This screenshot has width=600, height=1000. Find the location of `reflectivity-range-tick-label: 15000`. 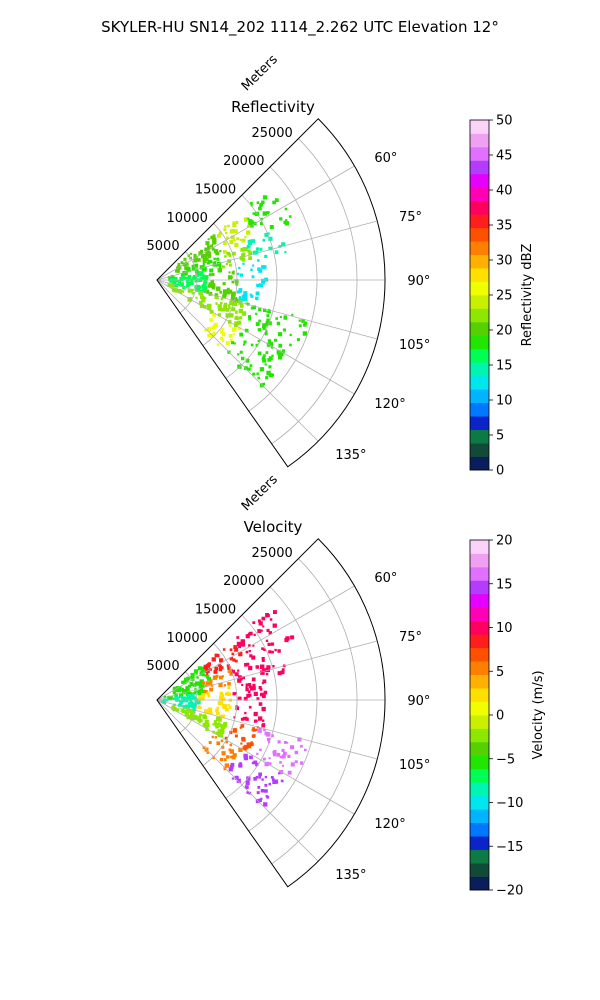

reflectivity-range-tick-label: 15000 is located at coordinates (215, 190).